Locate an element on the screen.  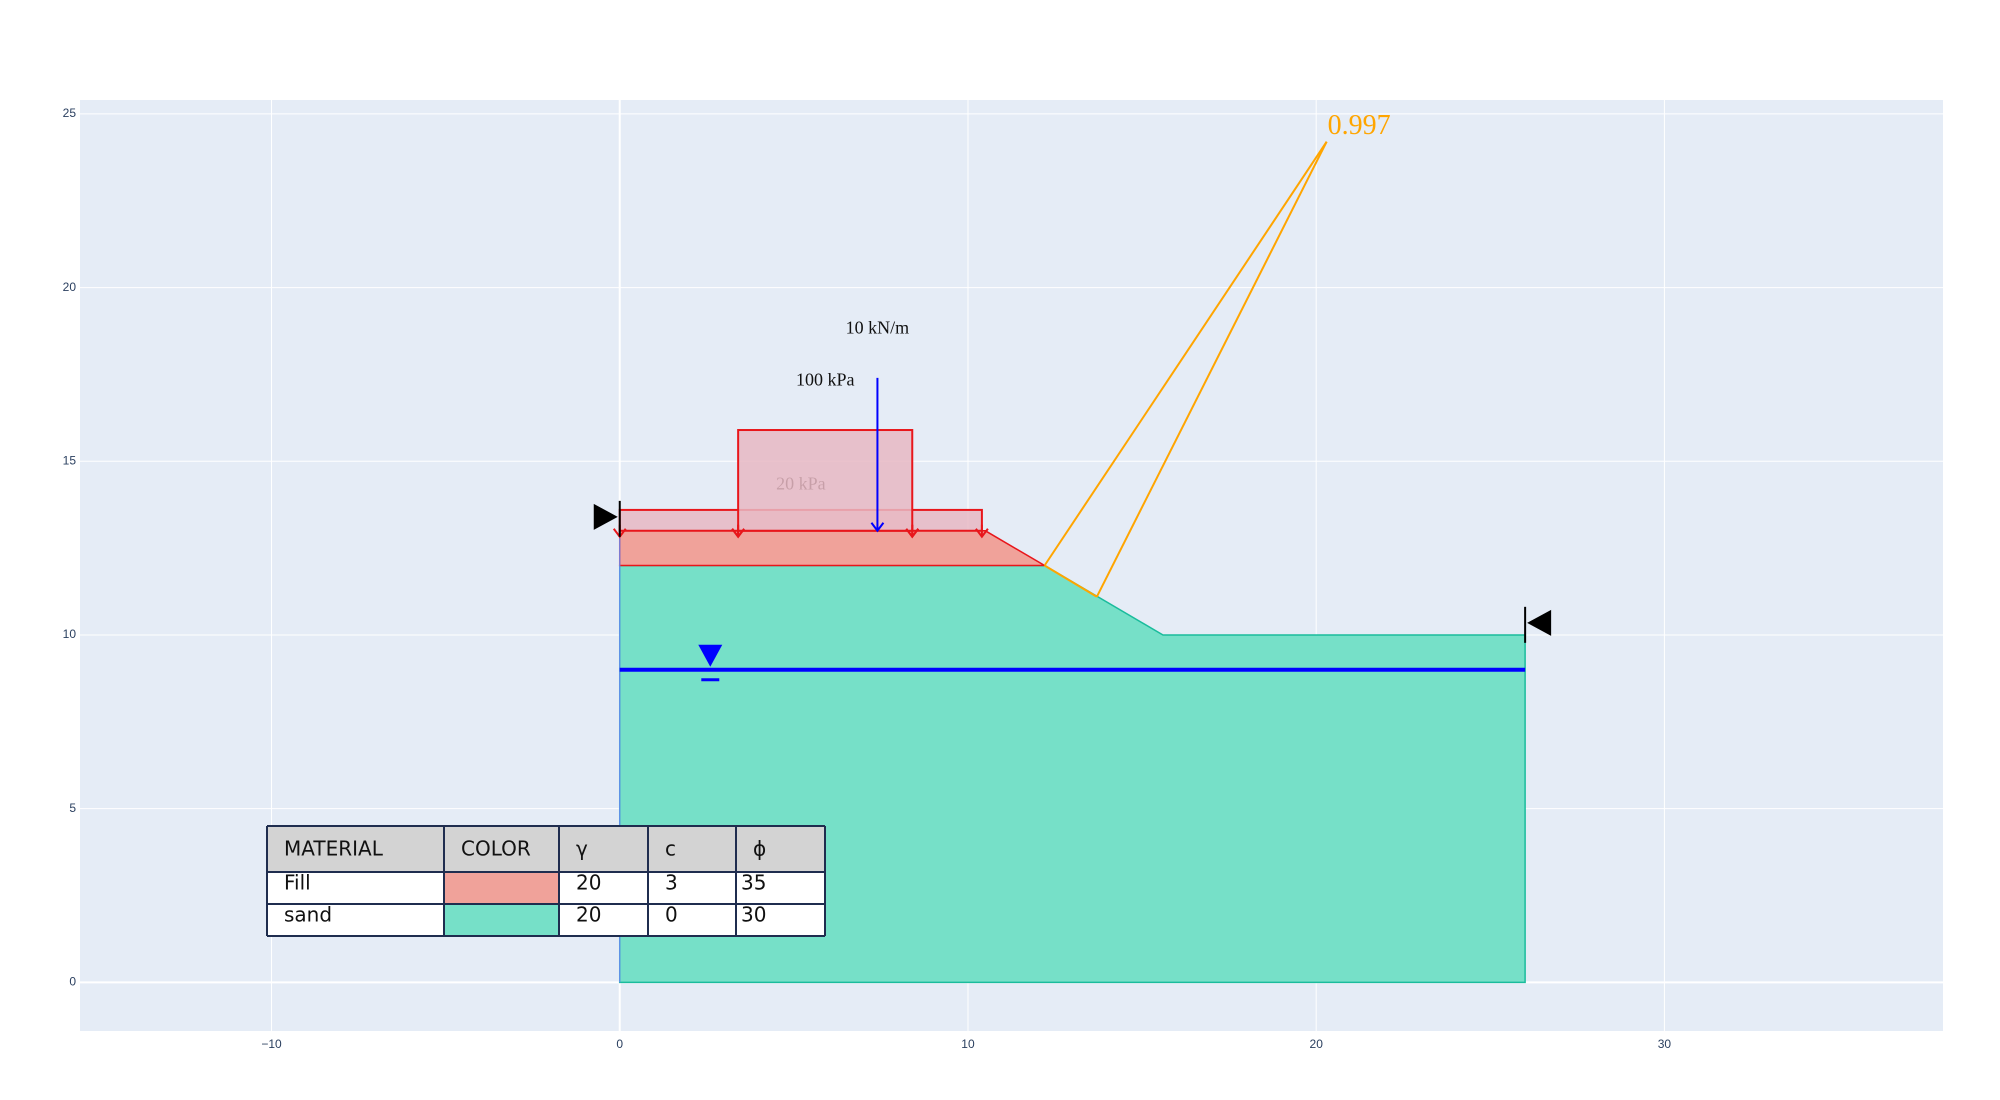
material-table: MATERIAL COLOR γ c ϕ Fill 20 3 35 sand 20 0 30 is located at coordinates (546, 881).